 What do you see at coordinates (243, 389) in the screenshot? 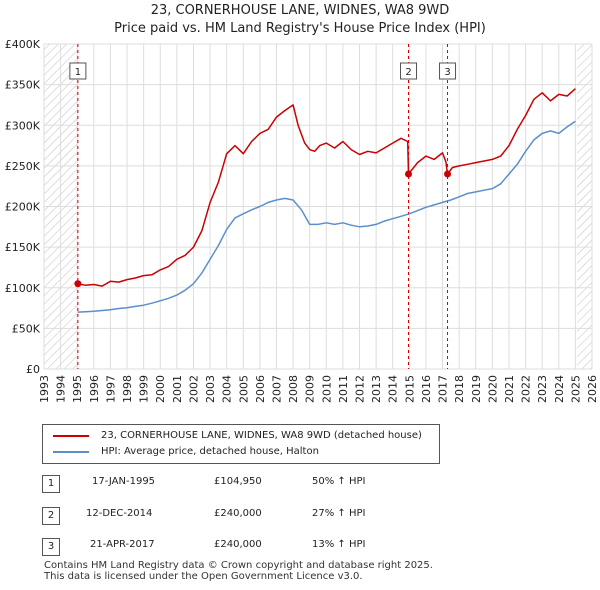
I see `x-tick-label: 2005` at bounding box center [243, 389].